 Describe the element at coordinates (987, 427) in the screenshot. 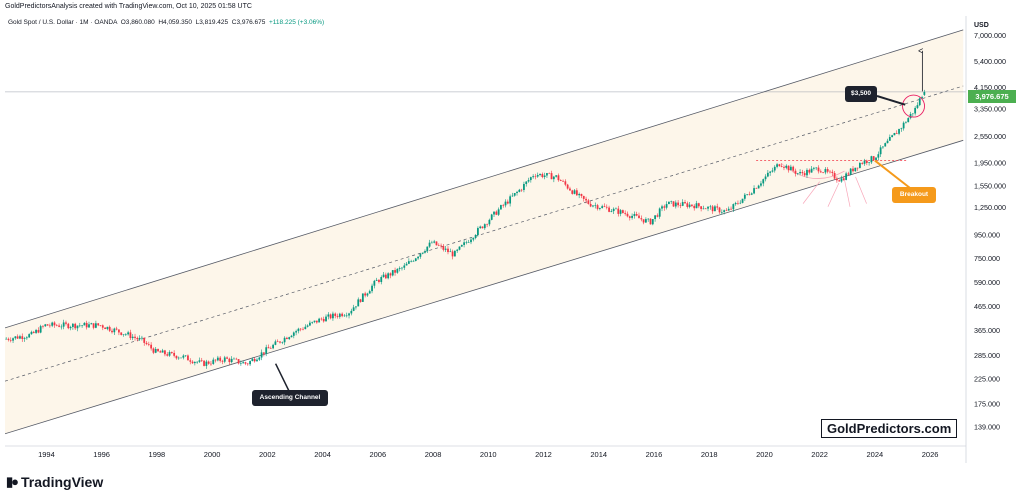

I see `price-tick-label: 139.000` at that location.